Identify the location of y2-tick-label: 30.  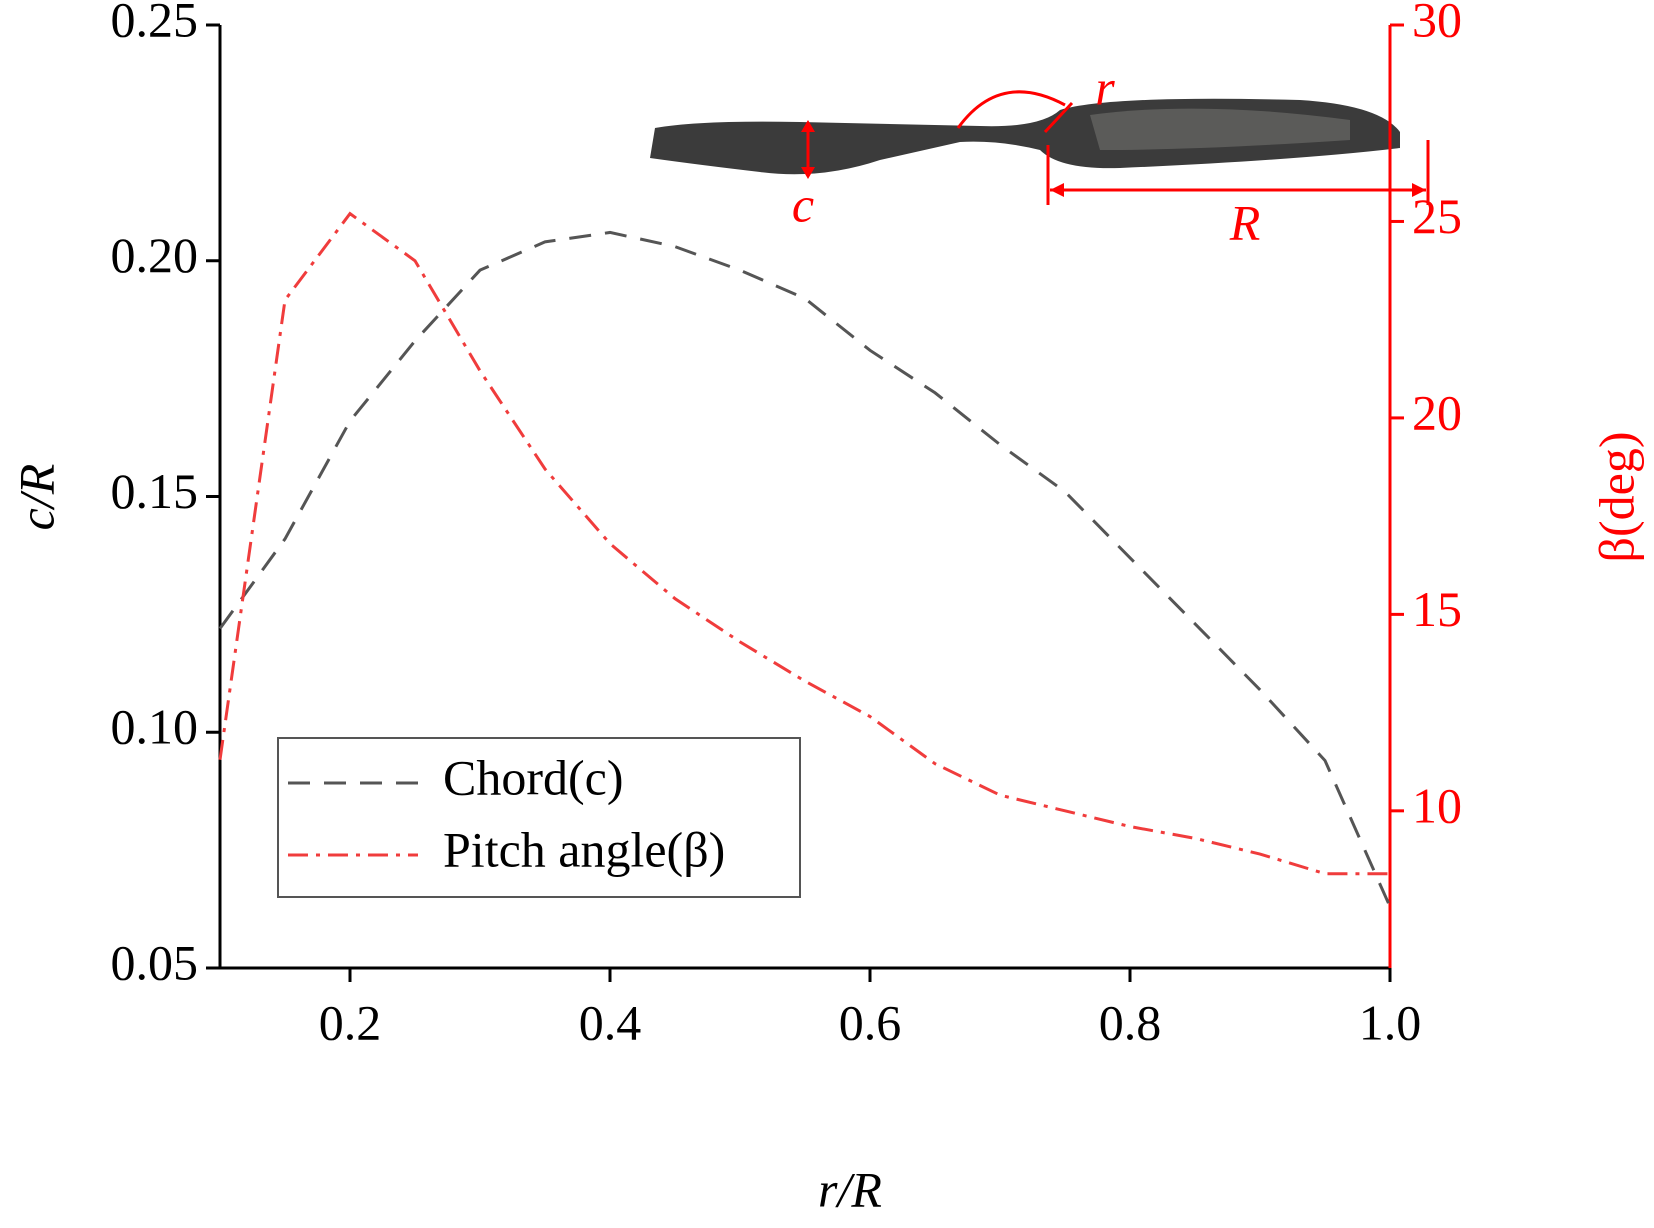
(1437, 23).